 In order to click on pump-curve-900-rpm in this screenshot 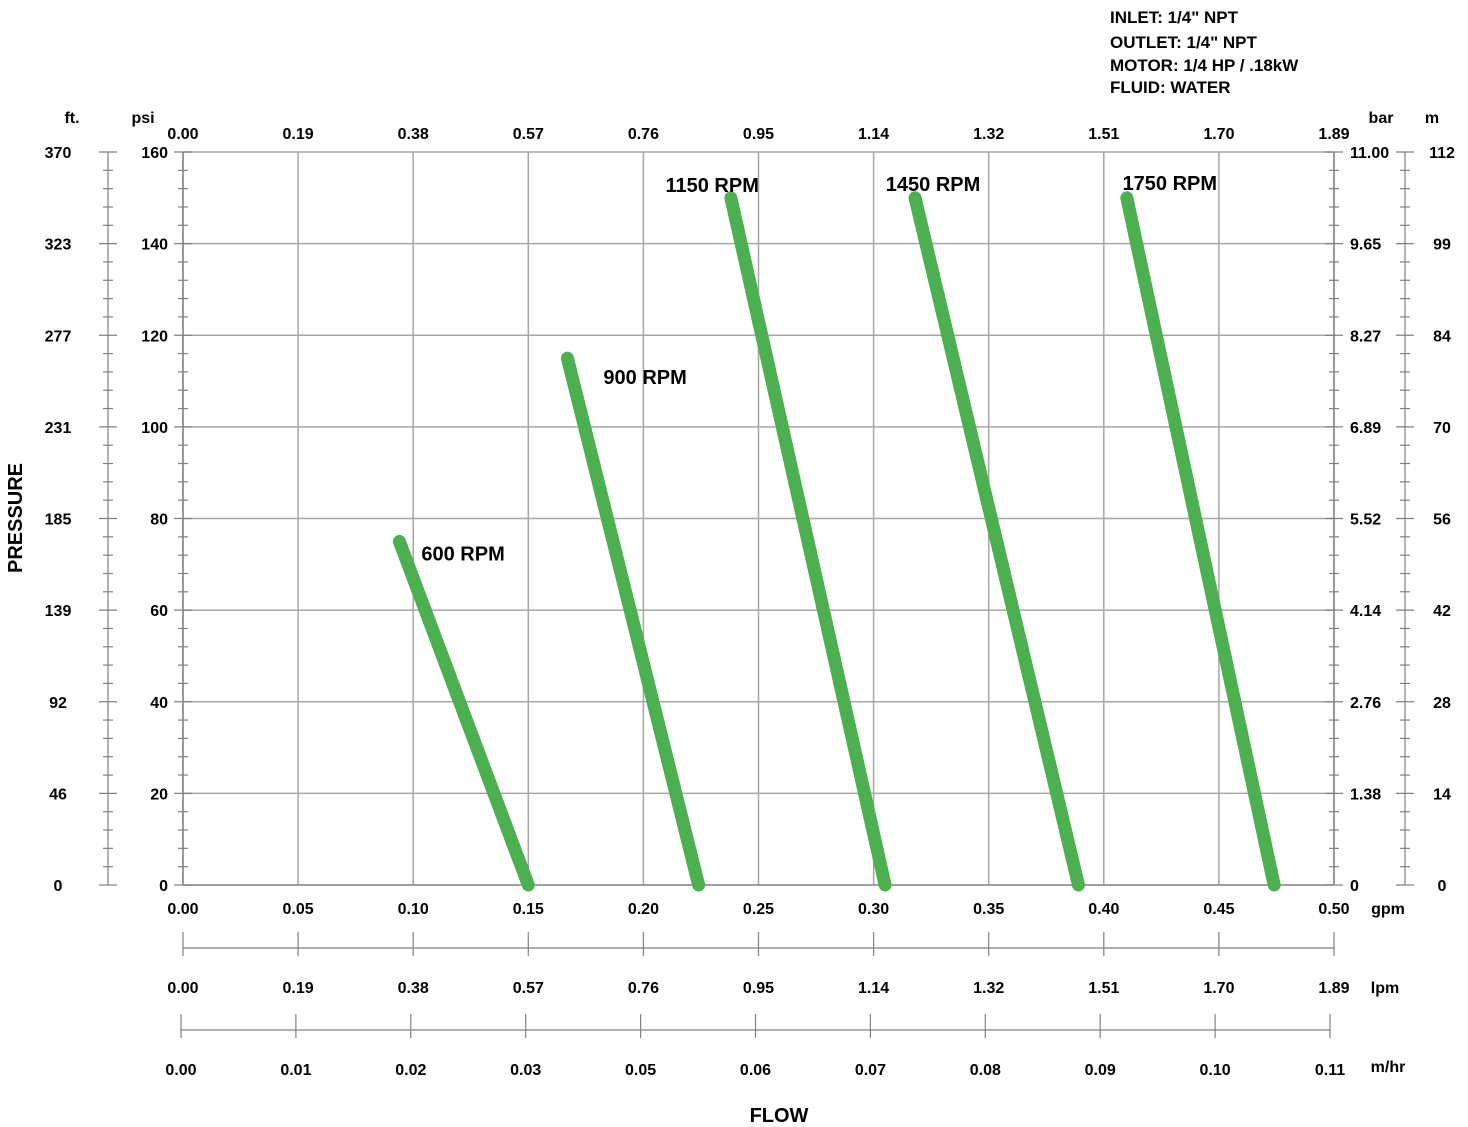, I will do `click(633, 621)`.